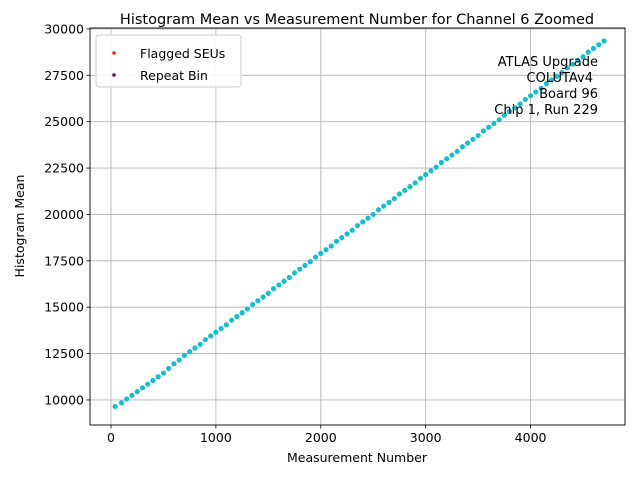 This screenshot has width=640, height=480. Describe the element at coordinates (64, 307) in the screenshot. I see `y-tick-label: 15000` at that location.